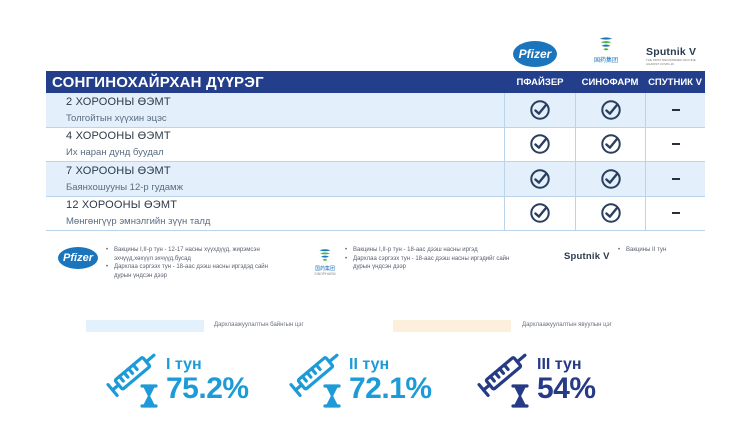  I want to click on dose-stat: I тун 75.2%, so click(176, 378).